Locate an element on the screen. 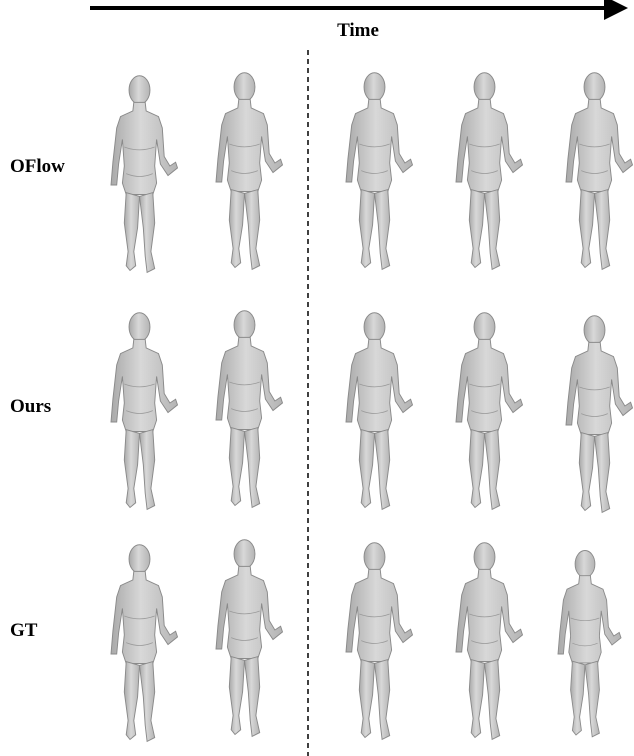 Image resolution: width=634 pixels, height=756 pixels. row-label: GT is located at coordinates (24, 630).